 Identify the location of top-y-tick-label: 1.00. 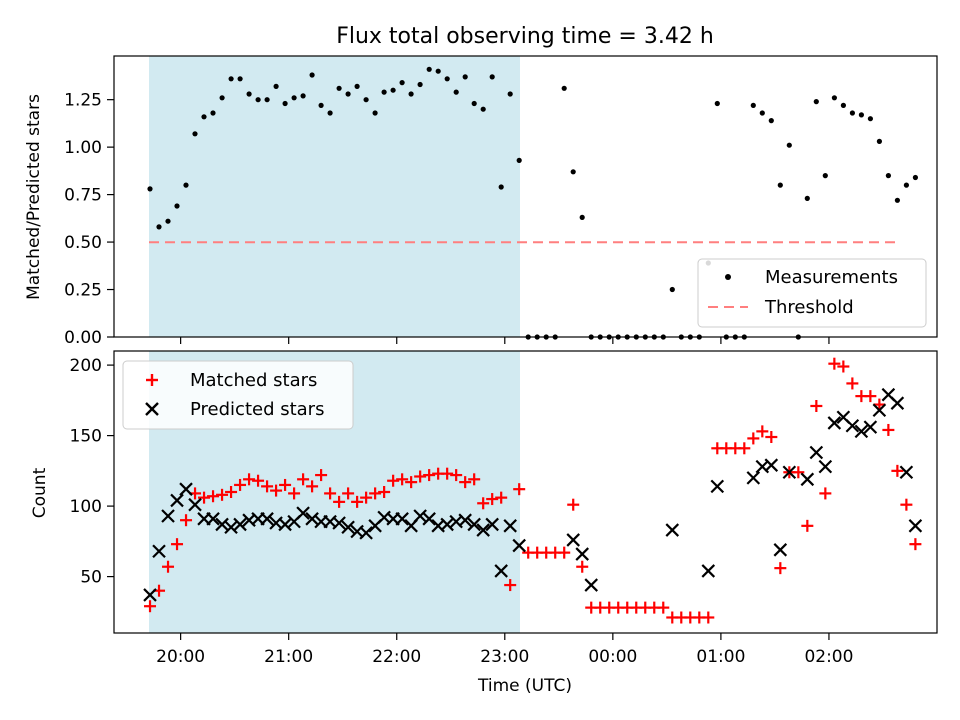
(83, 148).